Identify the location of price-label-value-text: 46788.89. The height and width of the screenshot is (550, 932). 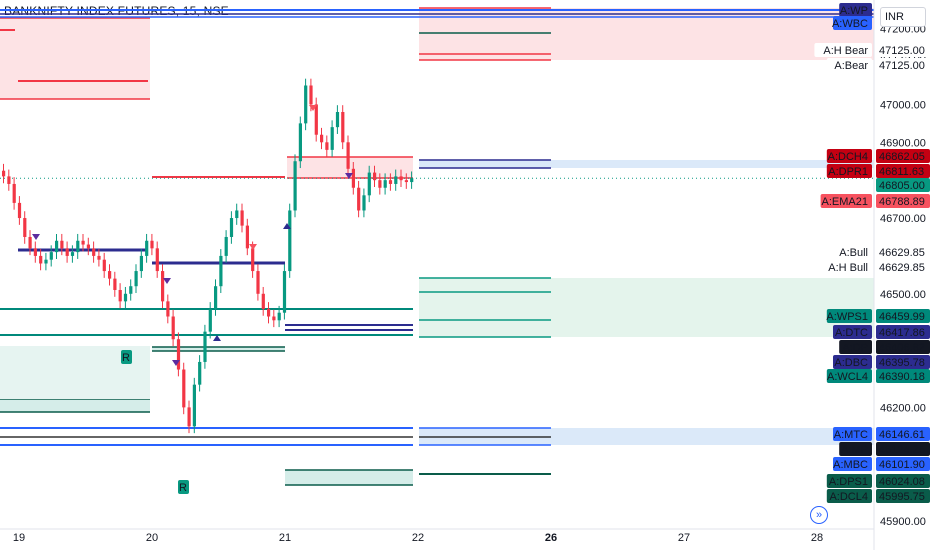
(902, 202).